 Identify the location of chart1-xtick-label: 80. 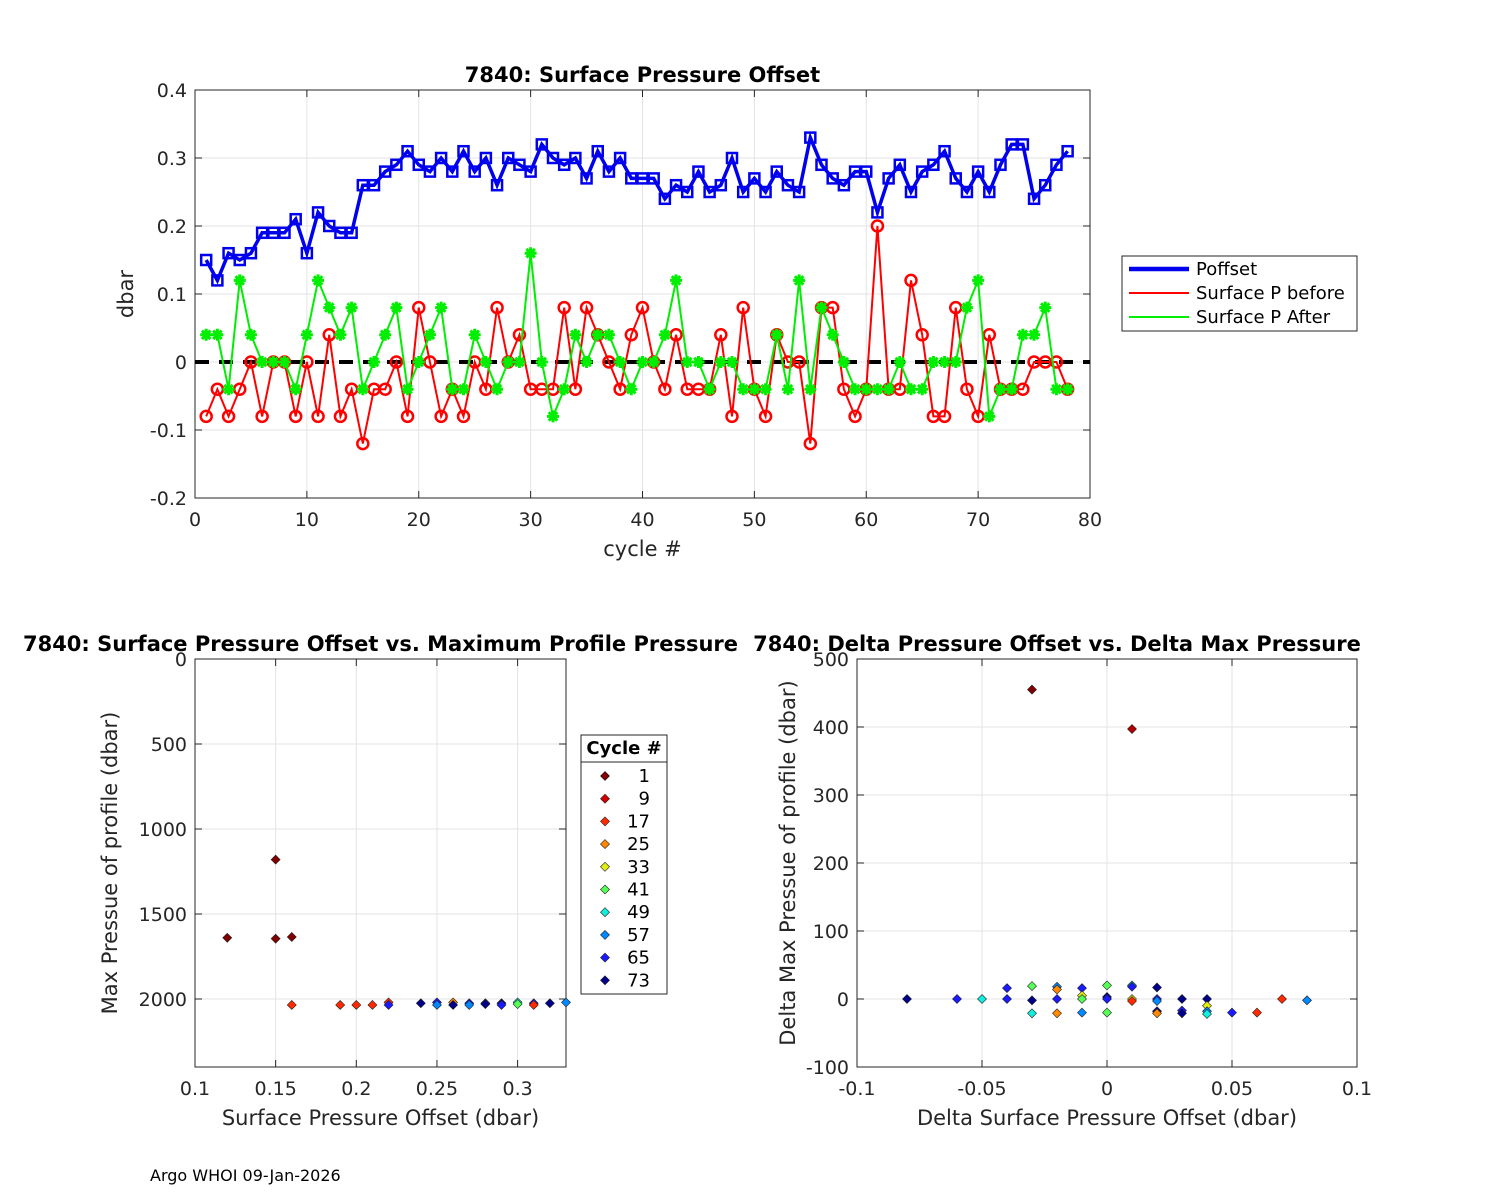
(1090, 520).